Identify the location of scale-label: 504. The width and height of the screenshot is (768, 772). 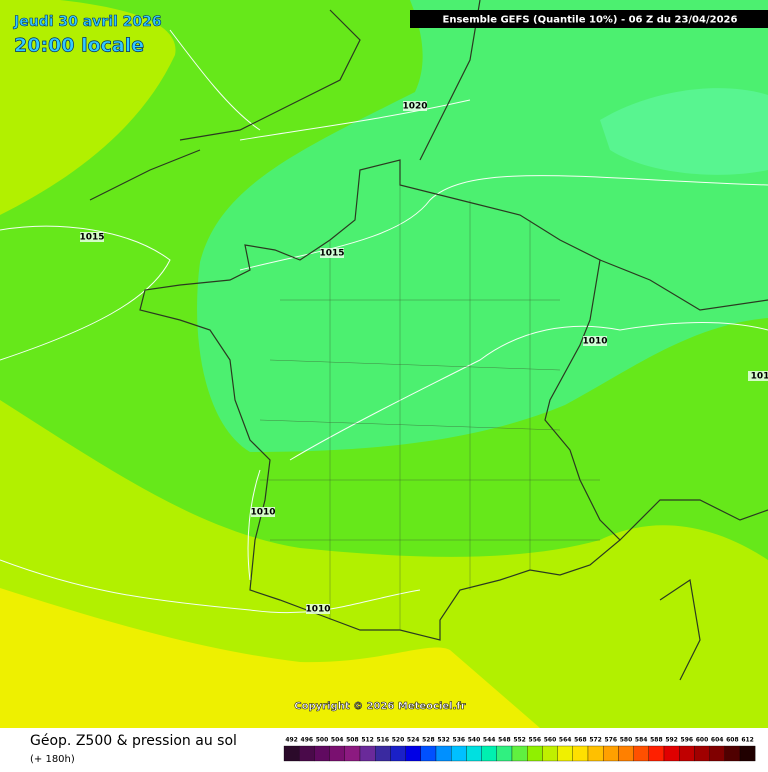
(337, 740).